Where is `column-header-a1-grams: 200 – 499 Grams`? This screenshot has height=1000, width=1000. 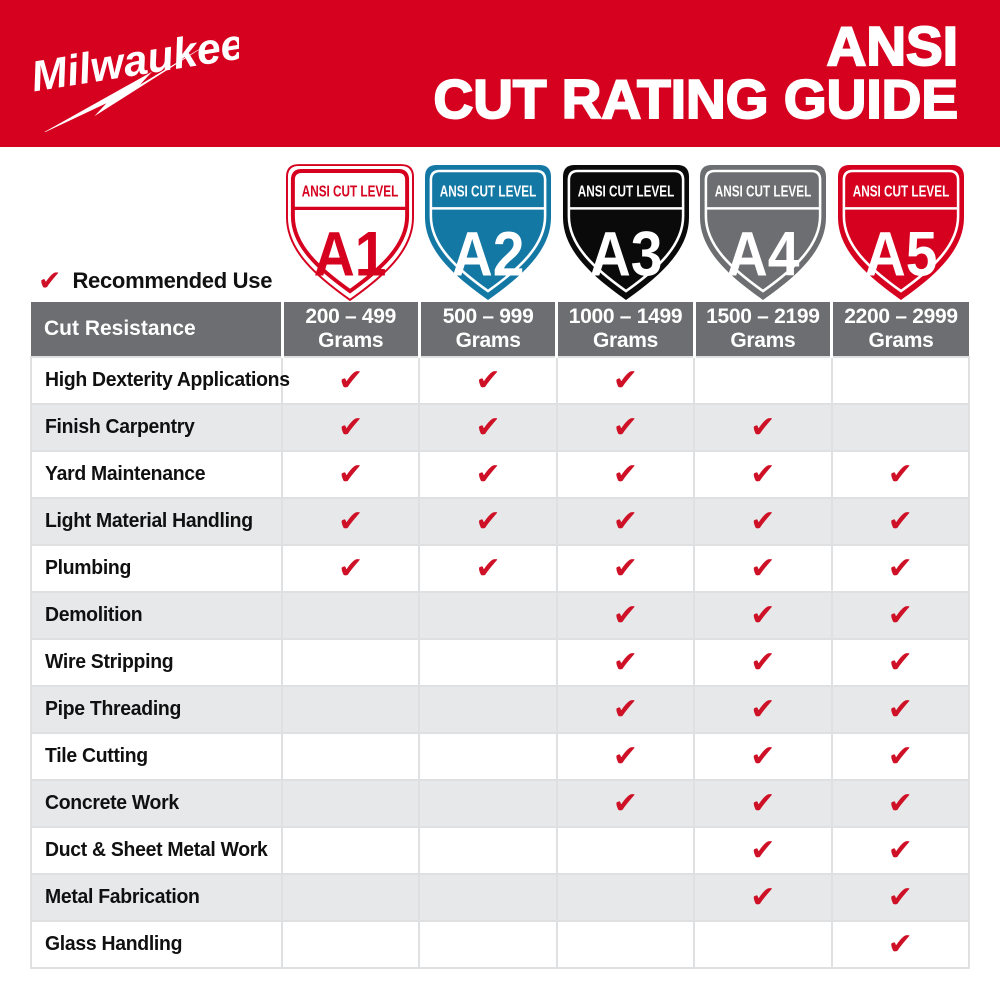 column-header-a1-grams: 200 – 499 Grams is located at coordinates (350, 329).